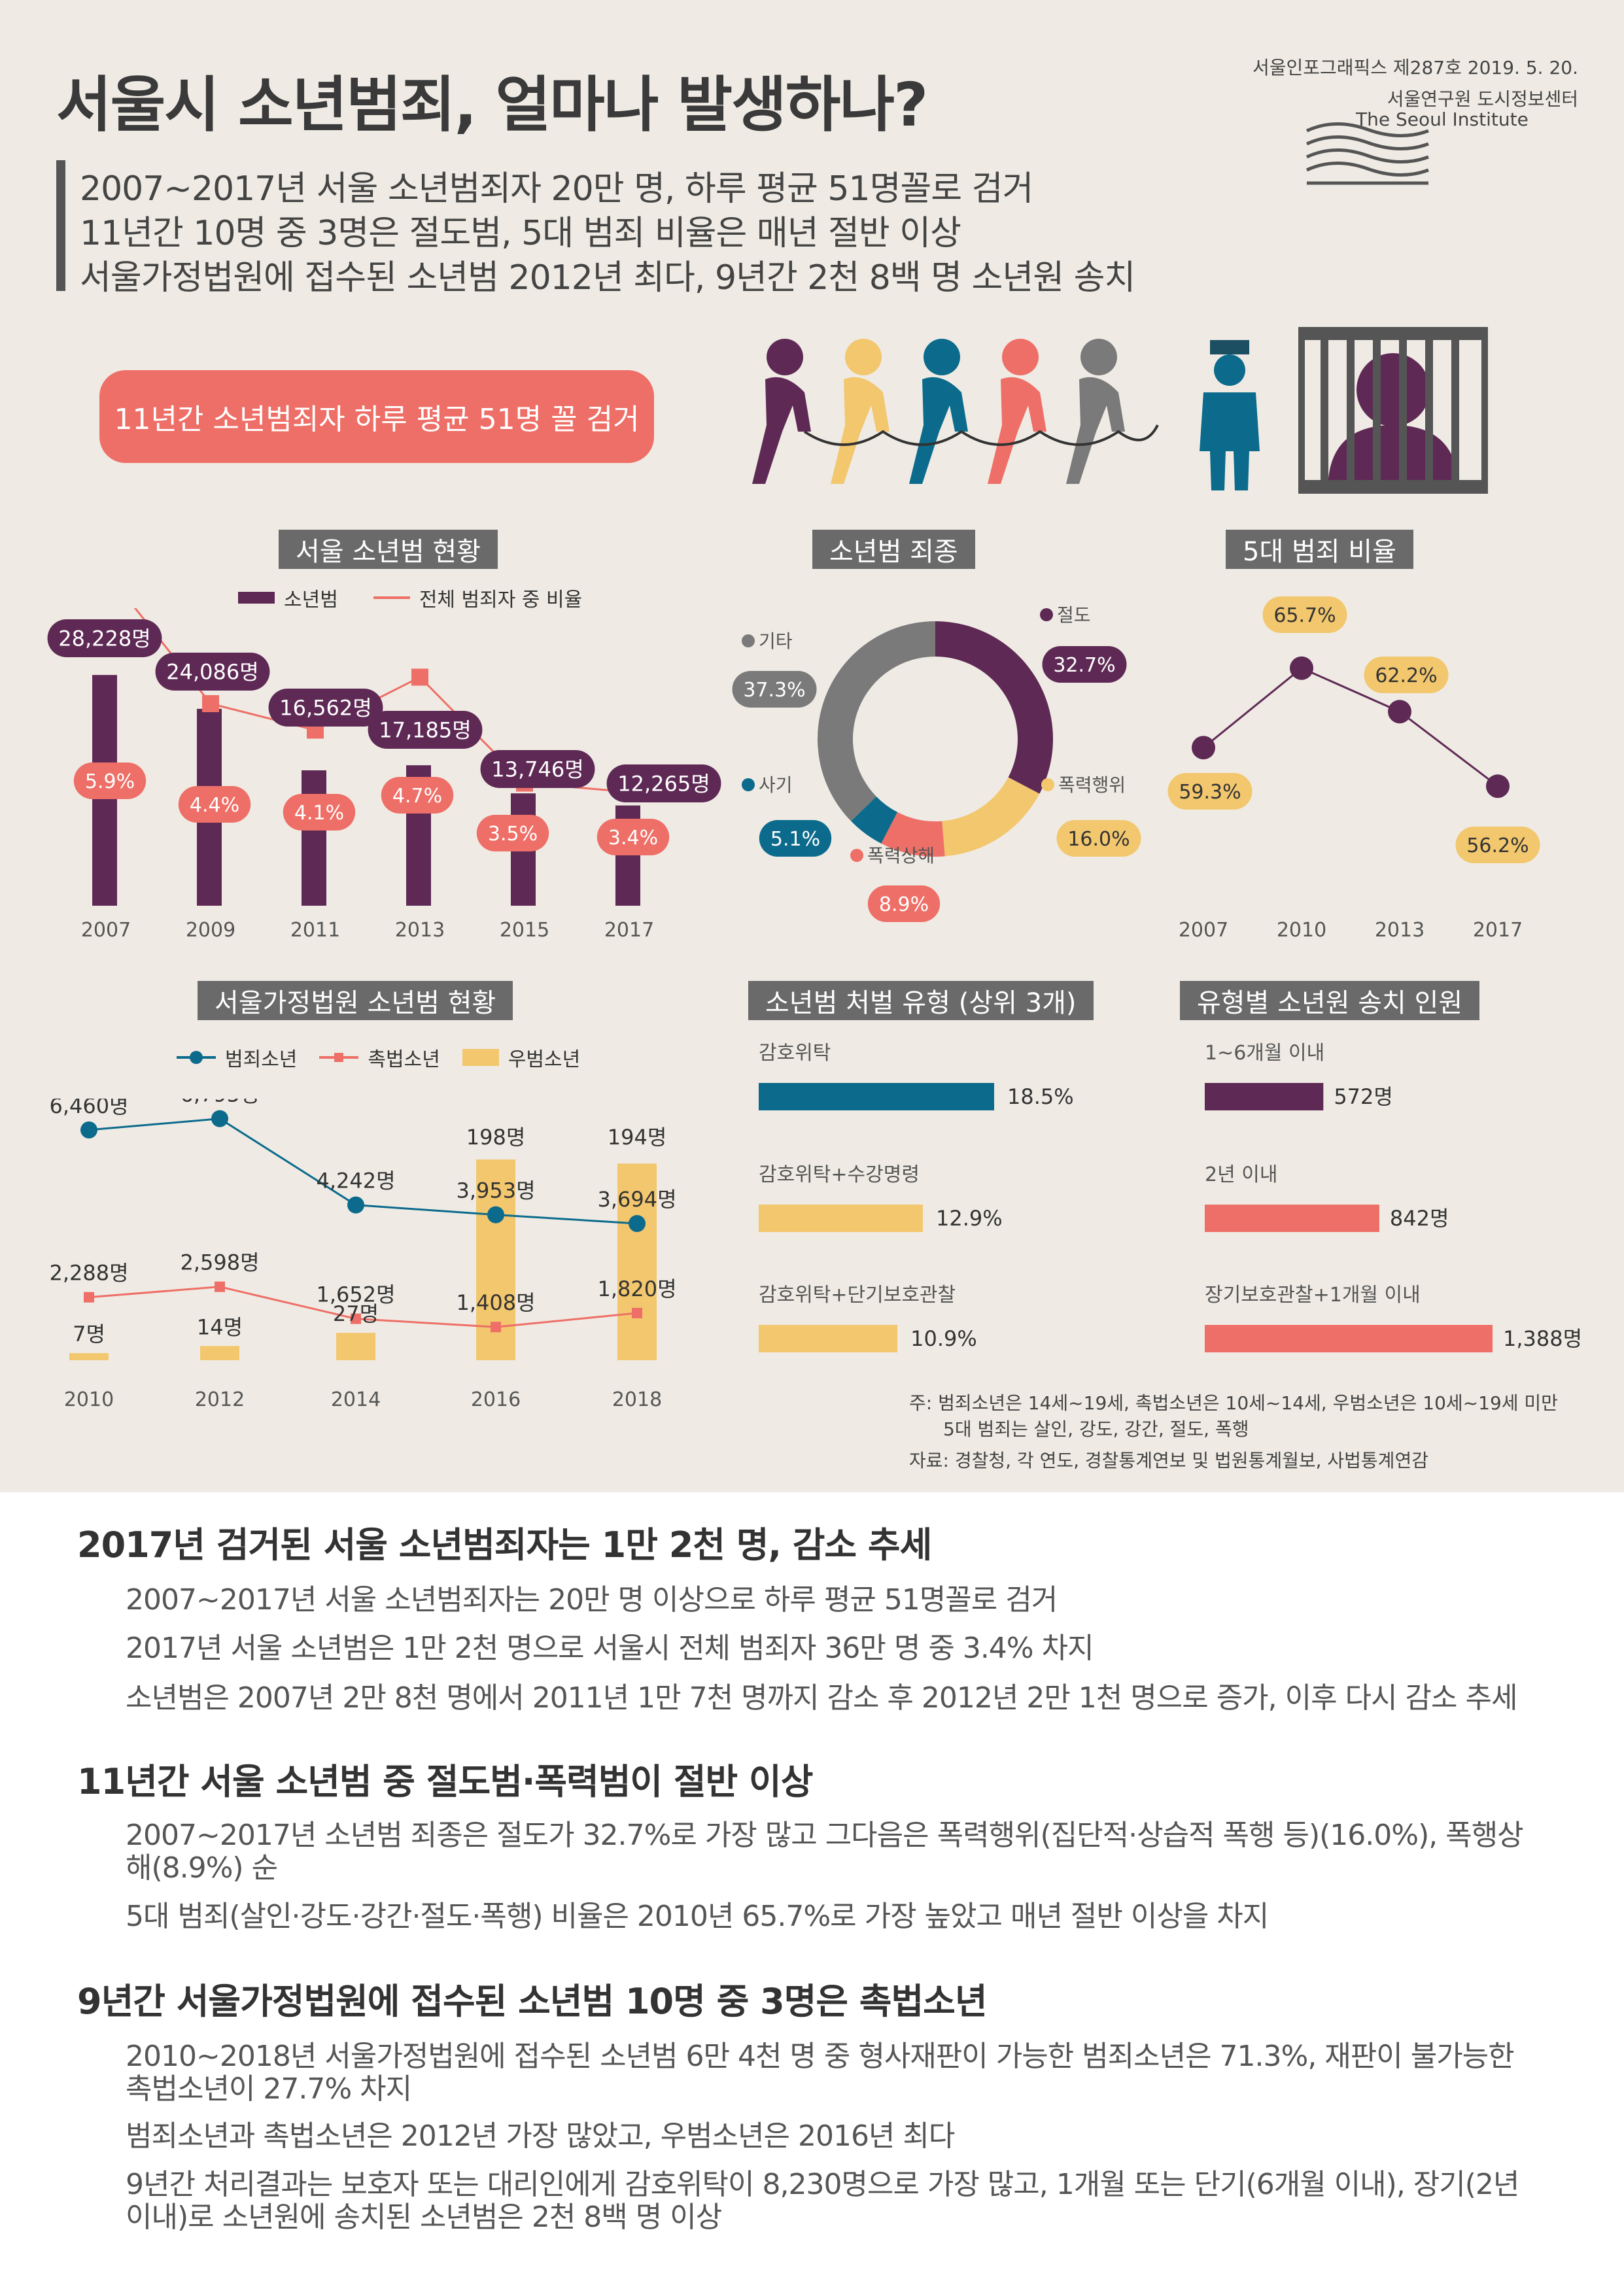 The height and width of the screenshot is (2296, 1624). I want to click on slice-label: 사기, so click(776, 785).